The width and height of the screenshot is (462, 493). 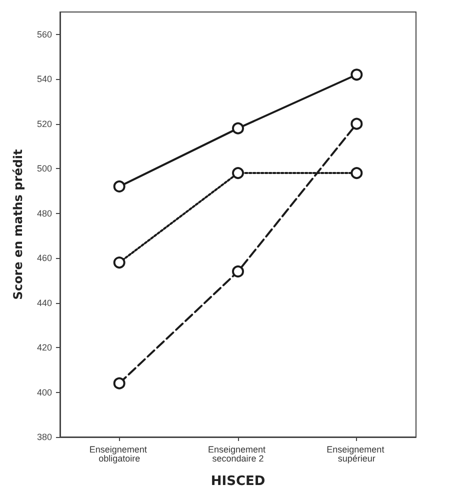 What do you see at coordinates (44, 34) in the screenshot?
I see `y-tick-label: 560` at bounding box center [44, 34].